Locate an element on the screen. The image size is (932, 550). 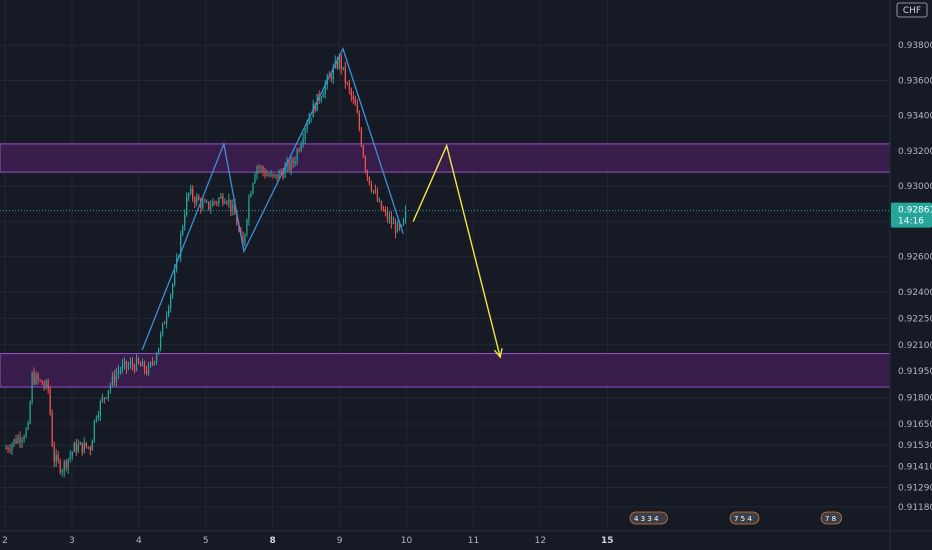
time-axis: 2 3 4 5 8 9 10 11 12 15 is located at coordinates (466, 538).